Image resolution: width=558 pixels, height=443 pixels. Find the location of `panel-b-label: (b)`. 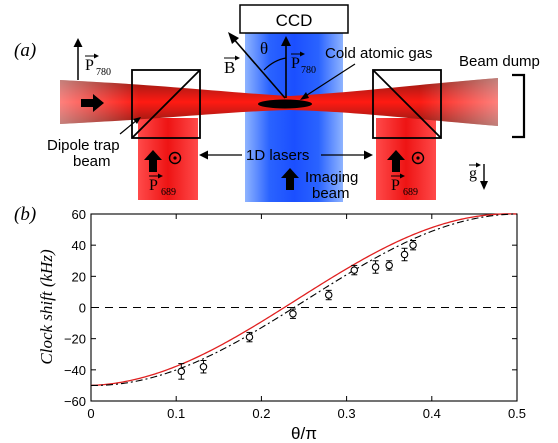

panel-b-label: (b) is located at coordinates (25, 214).